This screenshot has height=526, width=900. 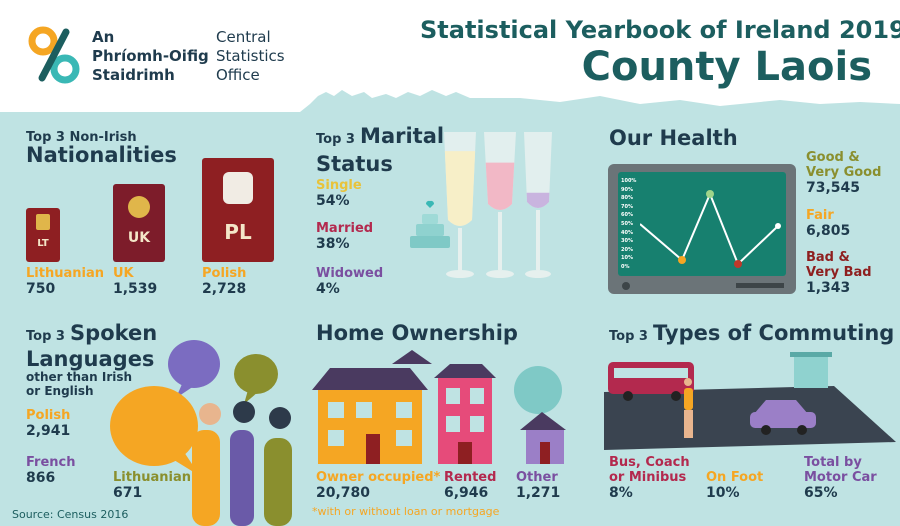 What do you see at coordinates (481, 205) in the screenshot?
I see `champagne-glasses-icon` at bounding box center [481, 205].